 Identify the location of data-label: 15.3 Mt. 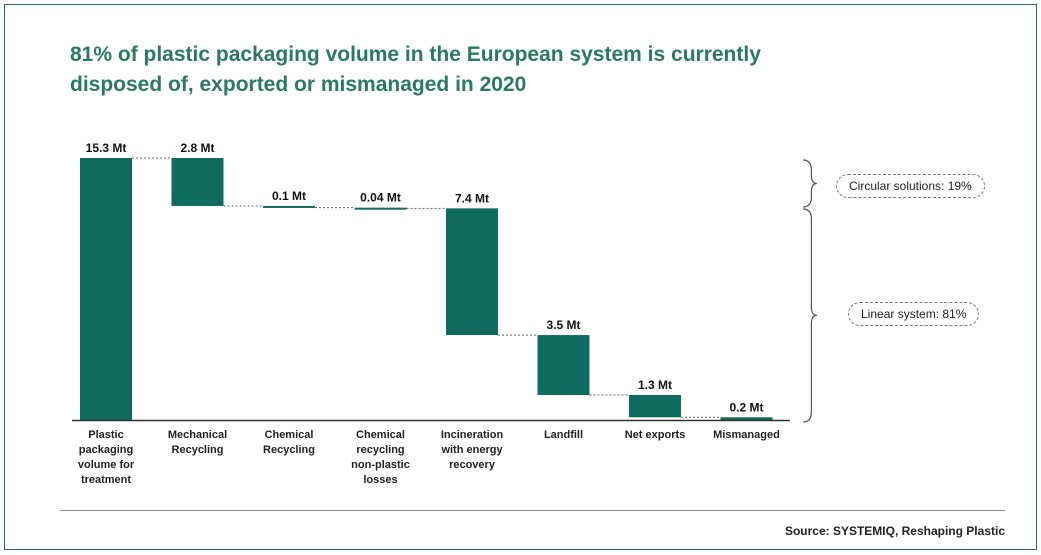
(106, 148).